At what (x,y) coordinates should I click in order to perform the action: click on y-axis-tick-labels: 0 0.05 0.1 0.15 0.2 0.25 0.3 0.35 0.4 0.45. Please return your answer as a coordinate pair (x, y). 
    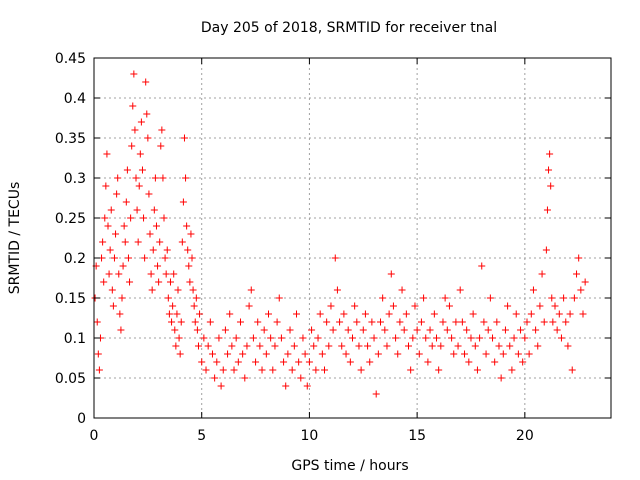
    Looking at the image, I should click on (70, 239).